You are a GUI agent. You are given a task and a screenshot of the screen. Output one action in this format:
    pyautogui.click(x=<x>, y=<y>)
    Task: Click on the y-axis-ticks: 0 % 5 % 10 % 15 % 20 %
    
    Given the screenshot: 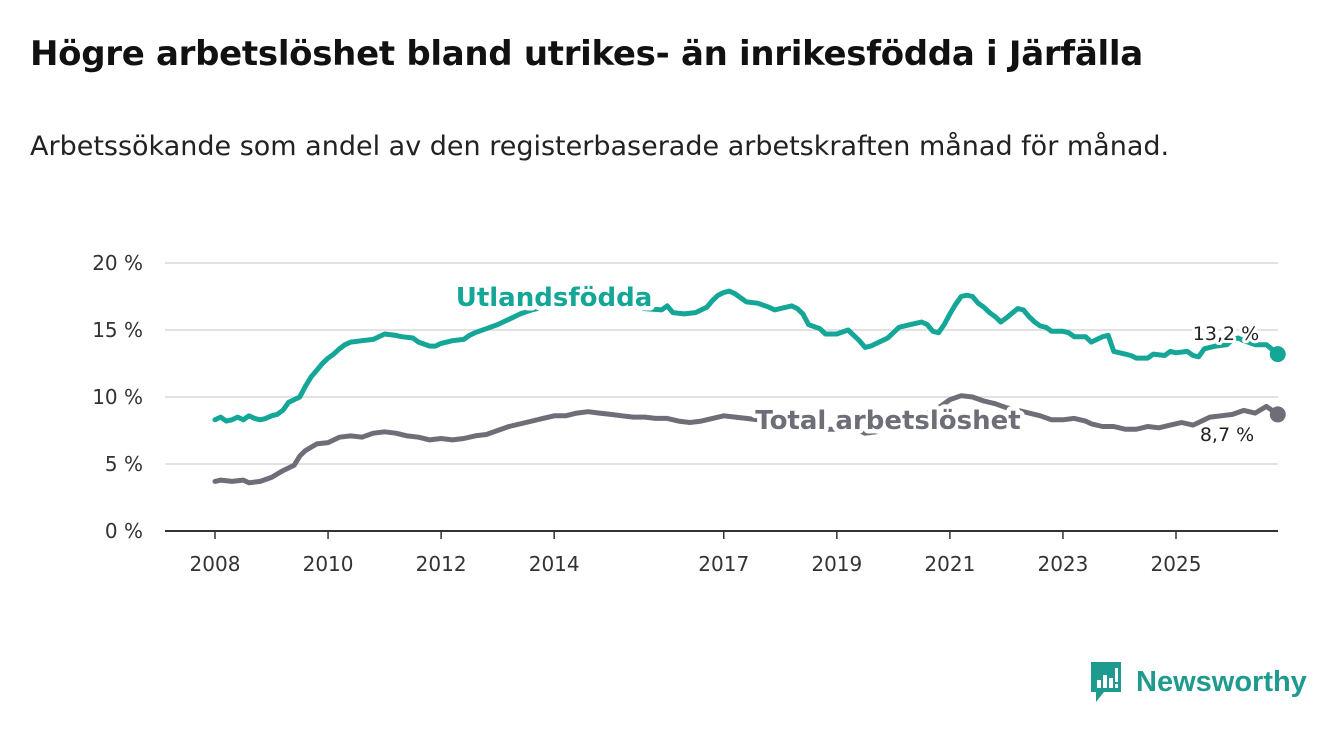 What is the action you would take?
    pyautogui.click(x=117, y=397)
    